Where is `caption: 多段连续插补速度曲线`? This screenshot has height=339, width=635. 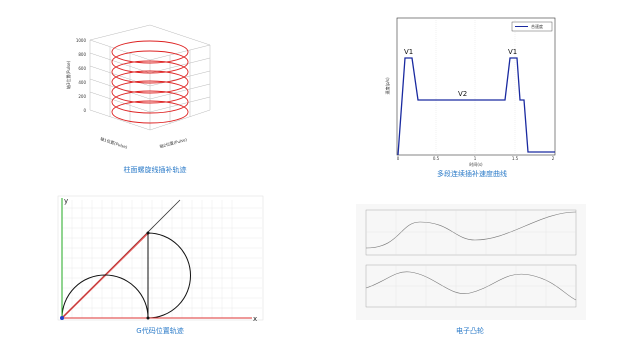
caption: 多段连续插补速度曲线 is located at coordinates (472, 173).